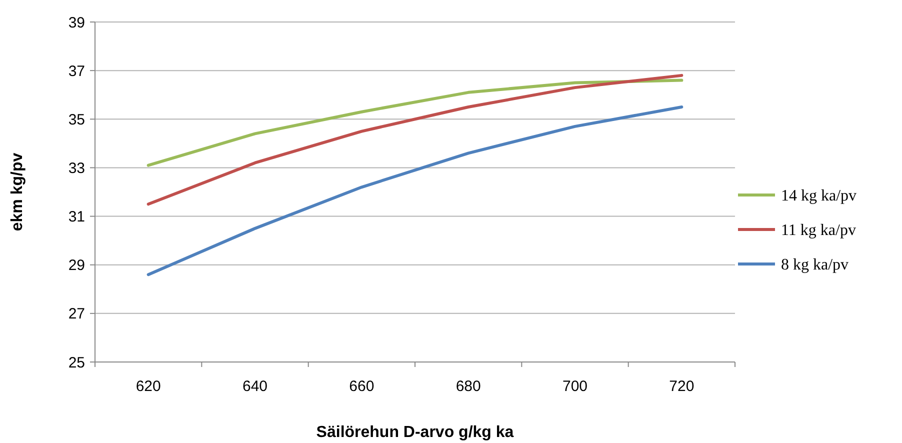 The image size is (902, 443). I want to click on legend-label: 14 kg ka/pv, so click(819, 196).